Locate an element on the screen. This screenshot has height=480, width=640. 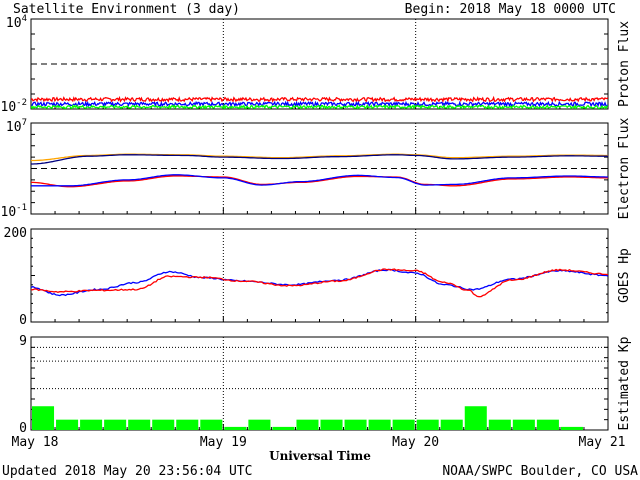
proton-flux-y-label: Proton Flux is located at coordinates (624, 64).